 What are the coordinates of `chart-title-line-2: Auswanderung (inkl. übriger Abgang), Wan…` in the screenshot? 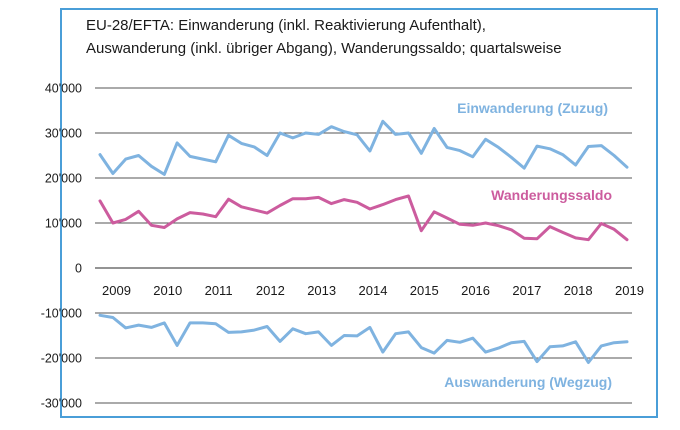 It's located at (324, 48).